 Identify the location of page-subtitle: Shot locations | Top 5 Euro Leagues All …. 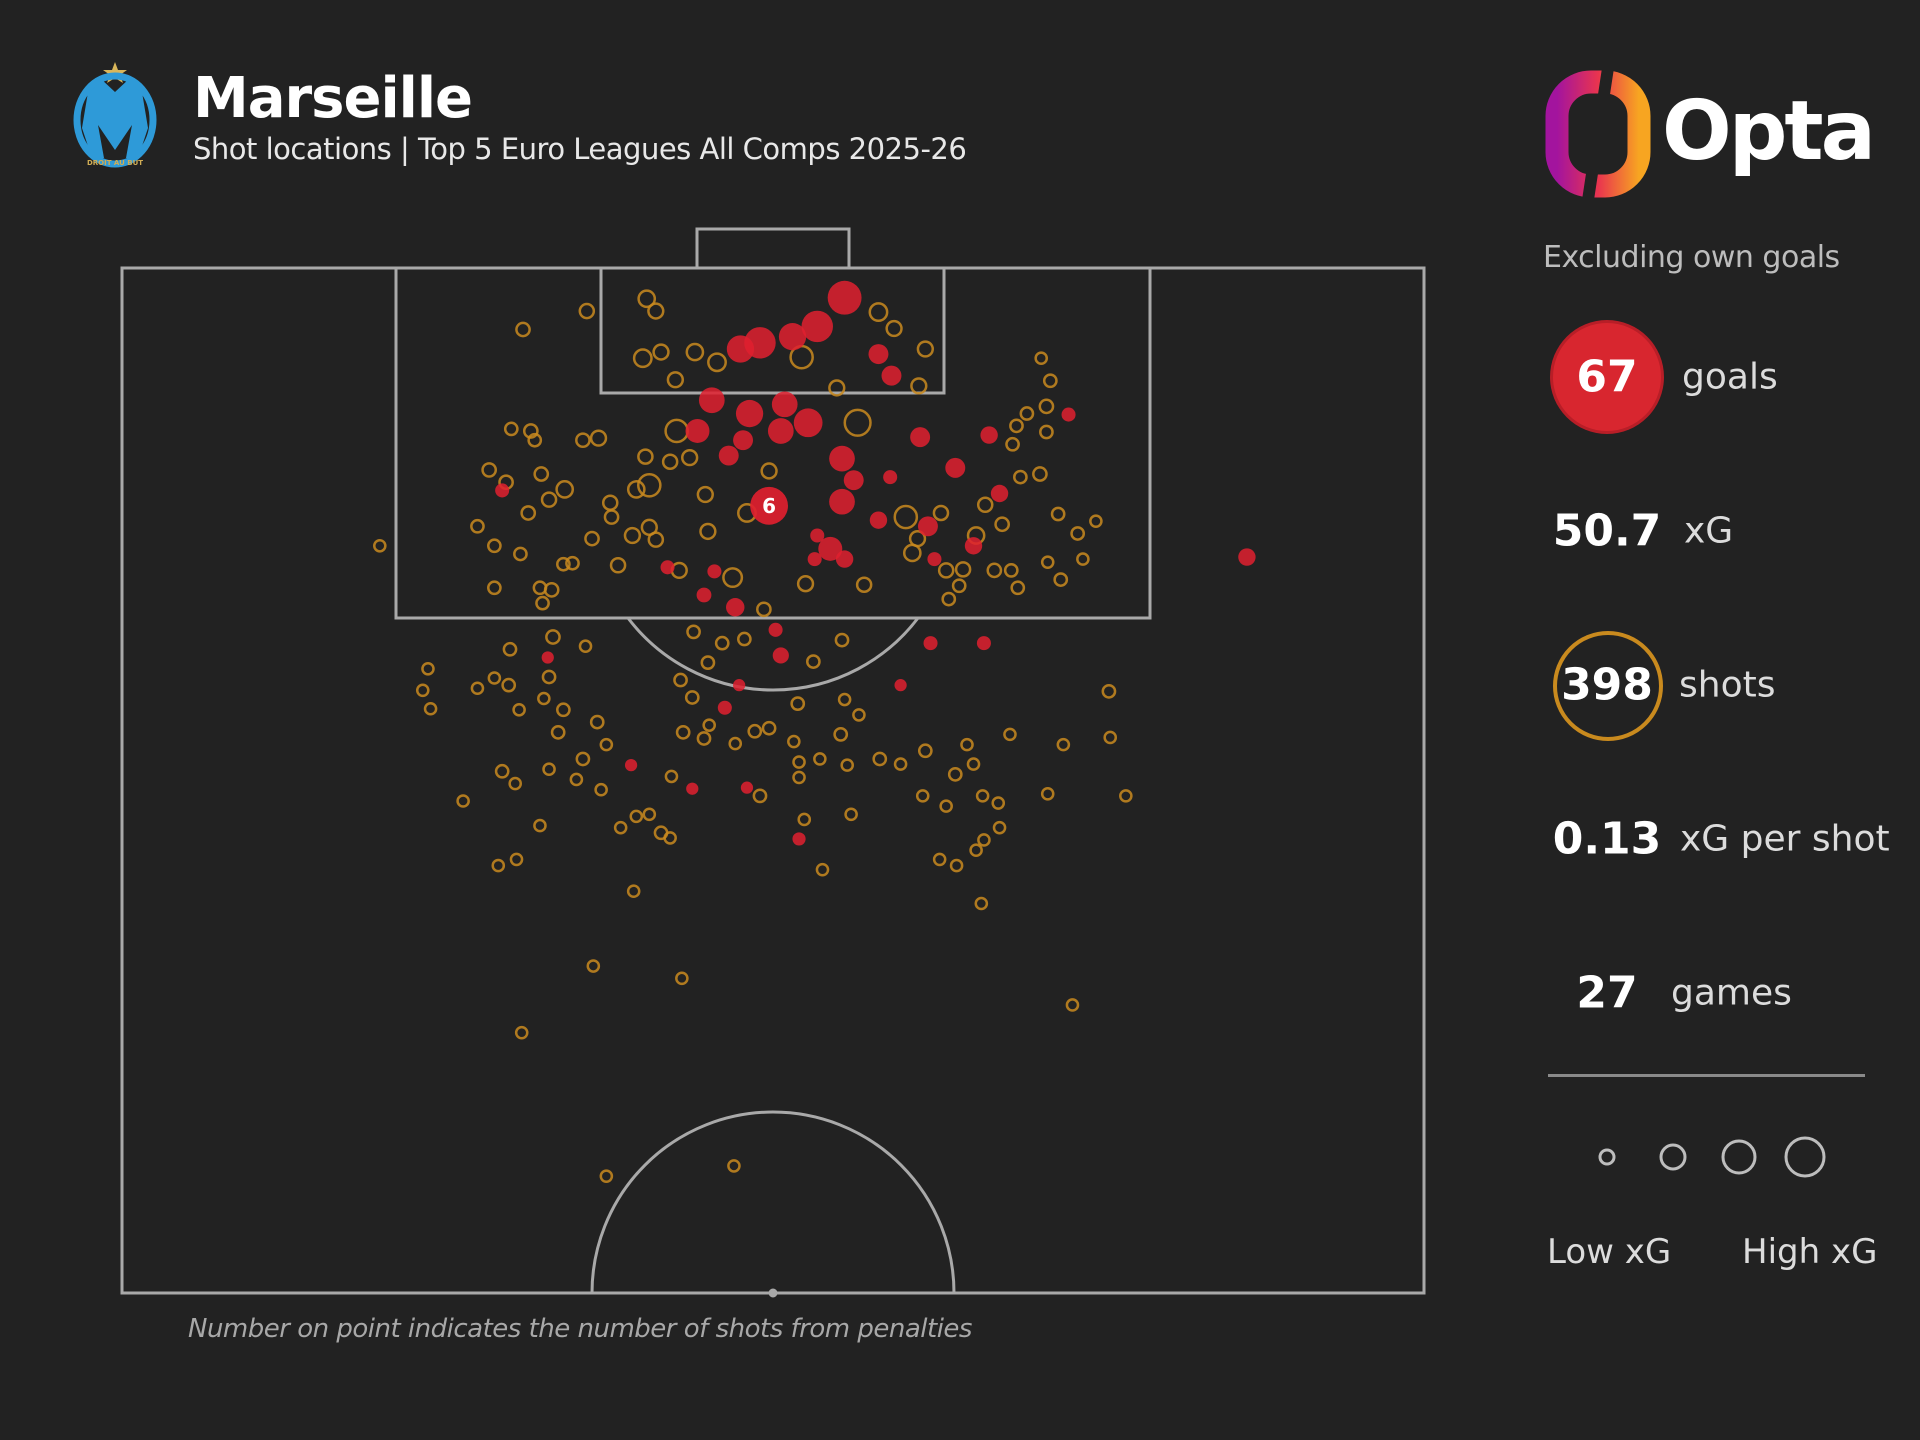
(580, 149).